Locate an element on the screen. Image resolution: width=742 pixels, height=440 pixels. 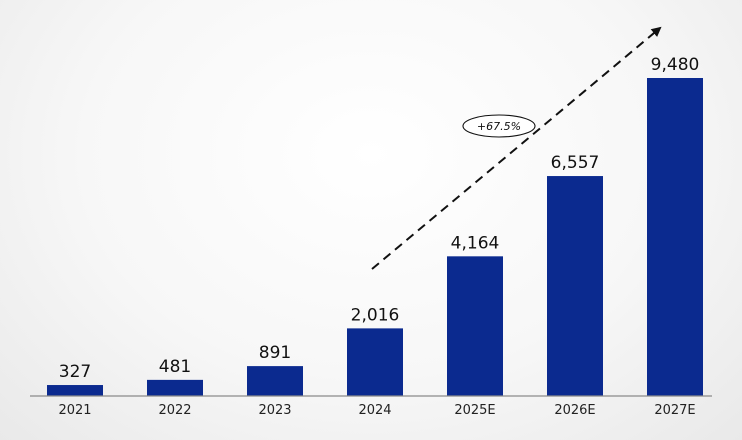
growth-annotation-text: +67.5% is located at coordinates (499, 126).